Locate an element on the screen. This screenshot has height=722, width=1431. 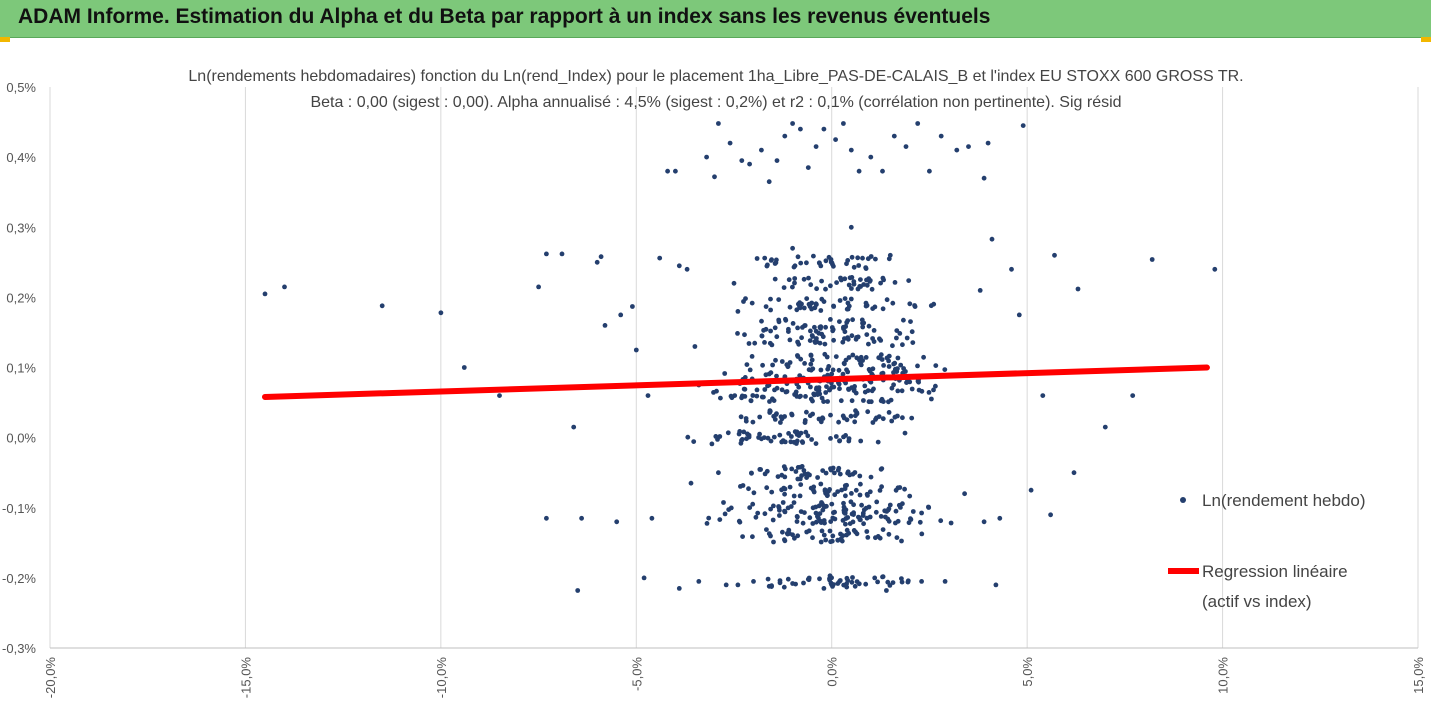
x-tick-label: -5,0% is located at coordinates (636, 674).